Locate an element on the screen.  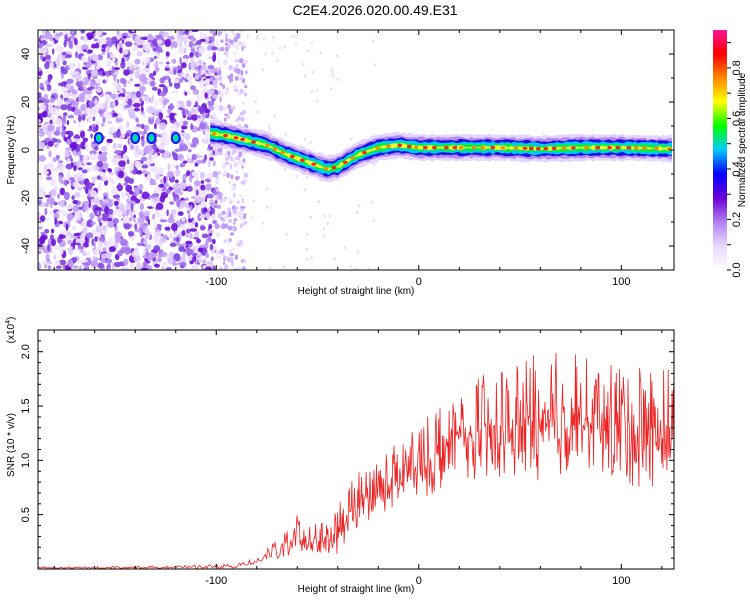
snr-y-multiplier: (x104) is located at coordinates (11, 330).